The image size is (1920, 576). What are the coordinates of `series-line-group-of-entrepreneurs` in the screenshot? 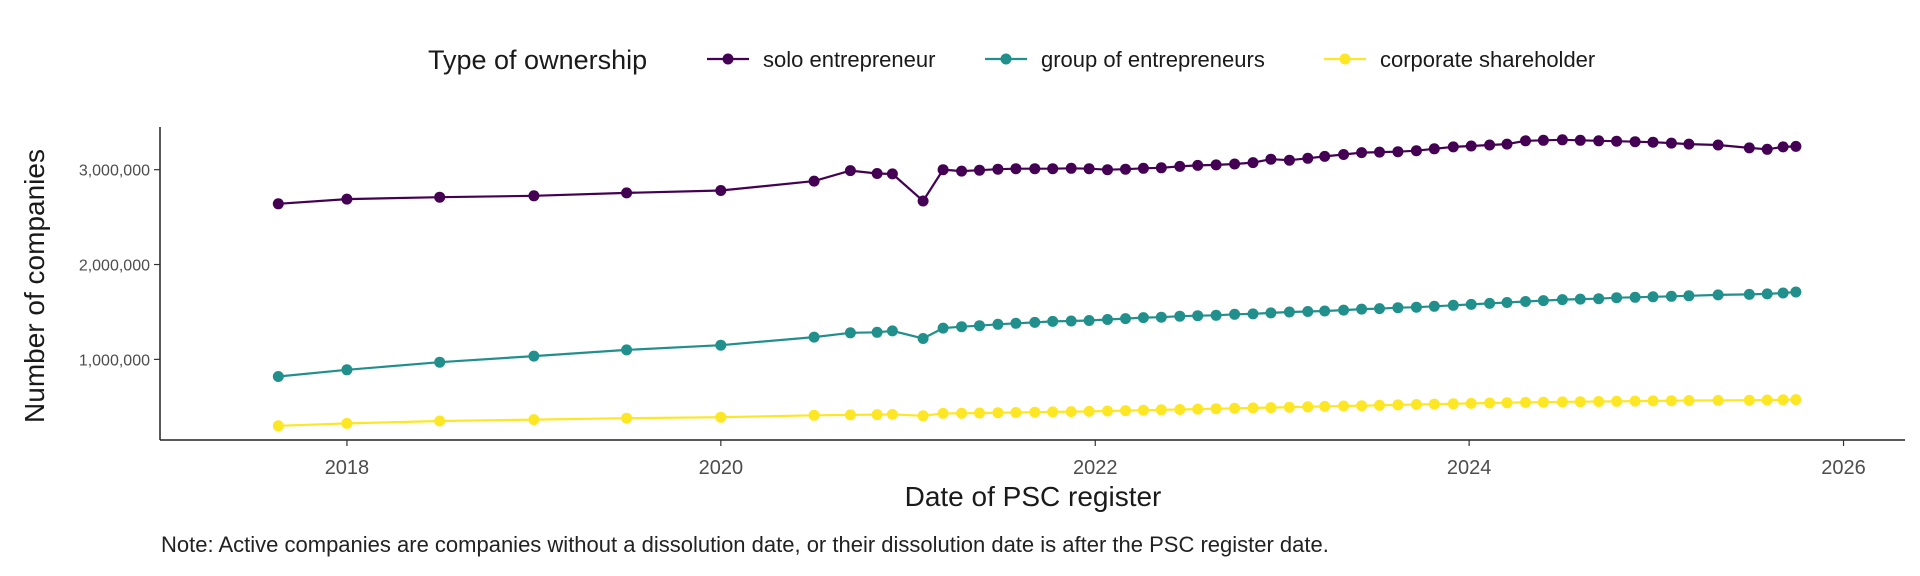 It's located at (1037, 334).